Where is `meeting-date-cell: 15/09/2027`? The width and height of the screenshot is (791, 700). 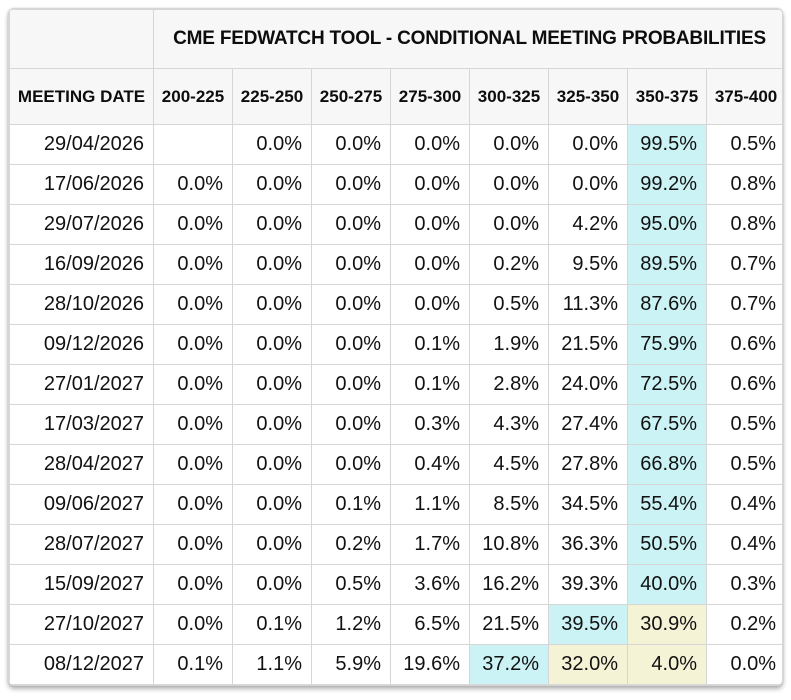 meeting-date-cell: 15/09/2027 is located at coordinates (81, 584).